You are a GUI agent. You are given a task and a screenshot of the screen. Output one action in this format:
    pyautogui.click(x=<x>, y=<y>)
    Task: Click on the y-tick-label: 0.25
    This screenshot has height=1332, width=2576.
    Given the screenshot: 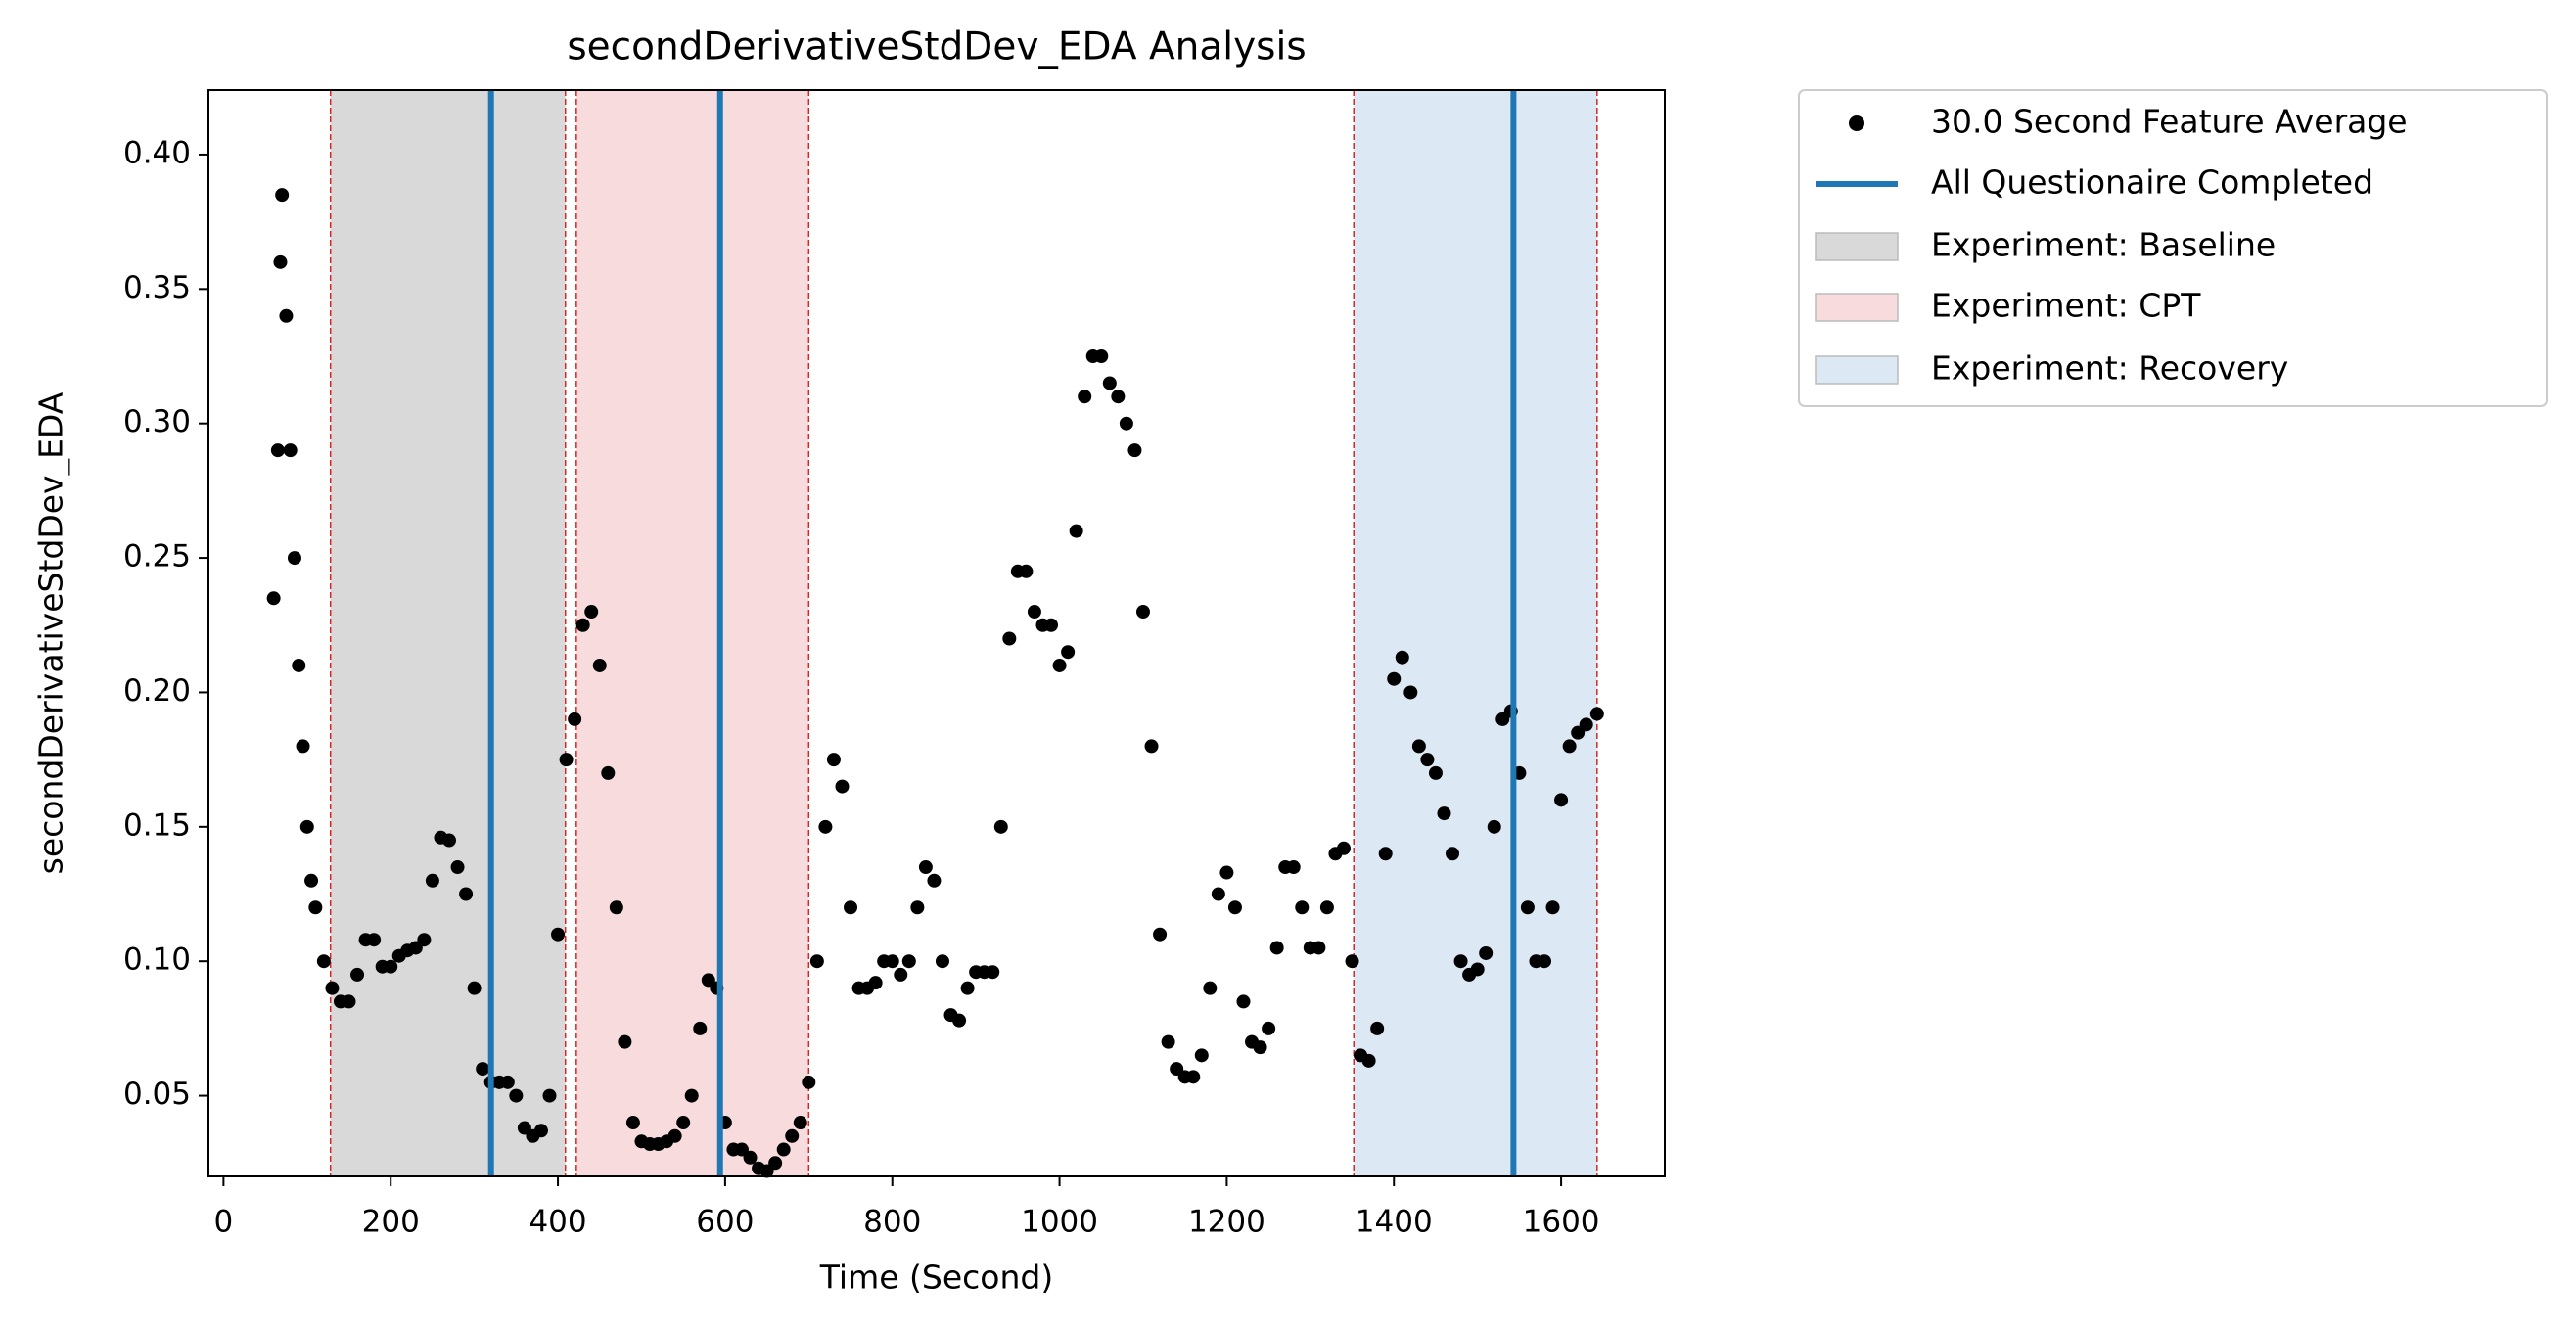 What is the action you would take?
    pyautogui.click(x=157, y=556)
    